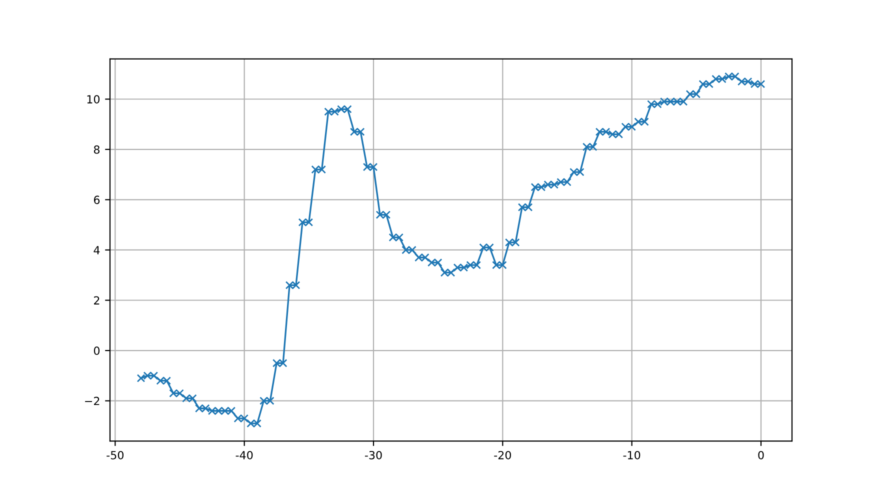 The image size is (880, 495). Describe the element at coordinates (97, 200) in the screenshot. I see `y-tick-label: 6` at that location.